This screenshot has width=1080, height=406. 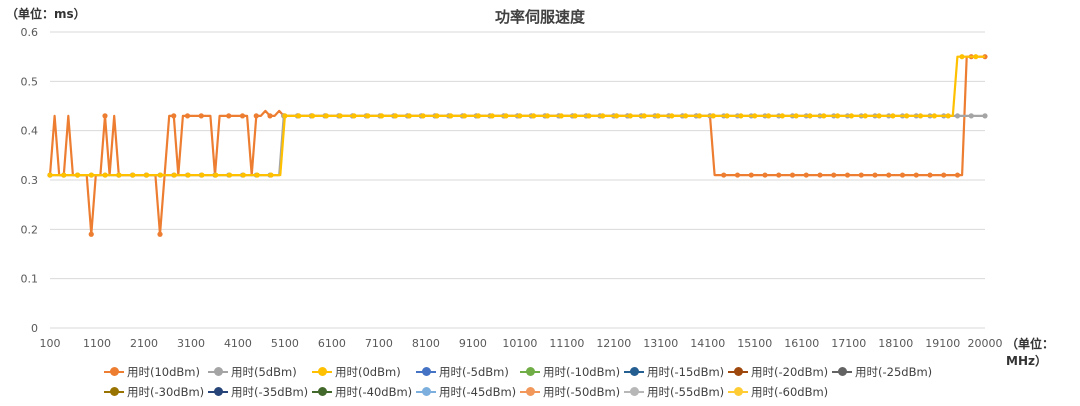 I want to click on legend-item: 用时(-5dBm), so click(x=464, y=372).